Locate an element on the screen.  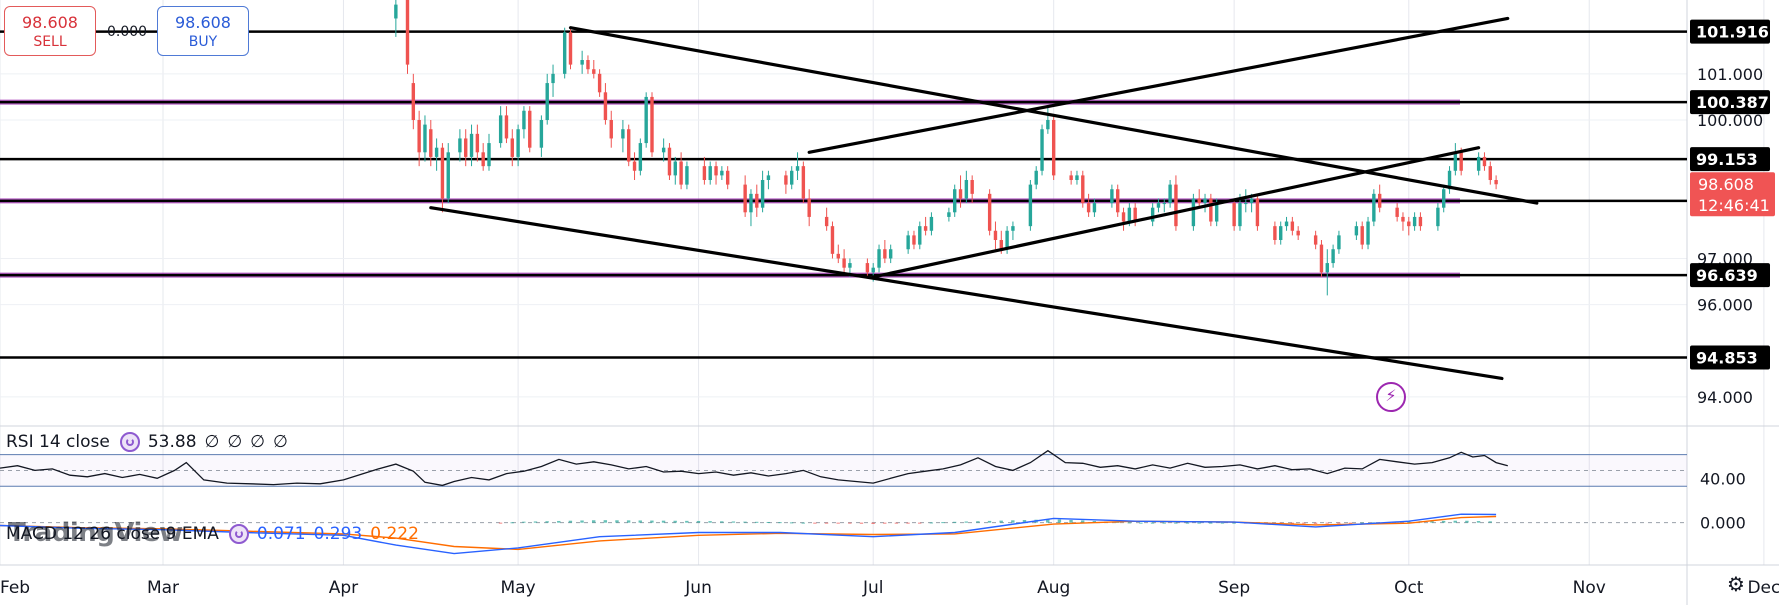
rsi-extra-3: ∅ is located at coordinates (257, 442).